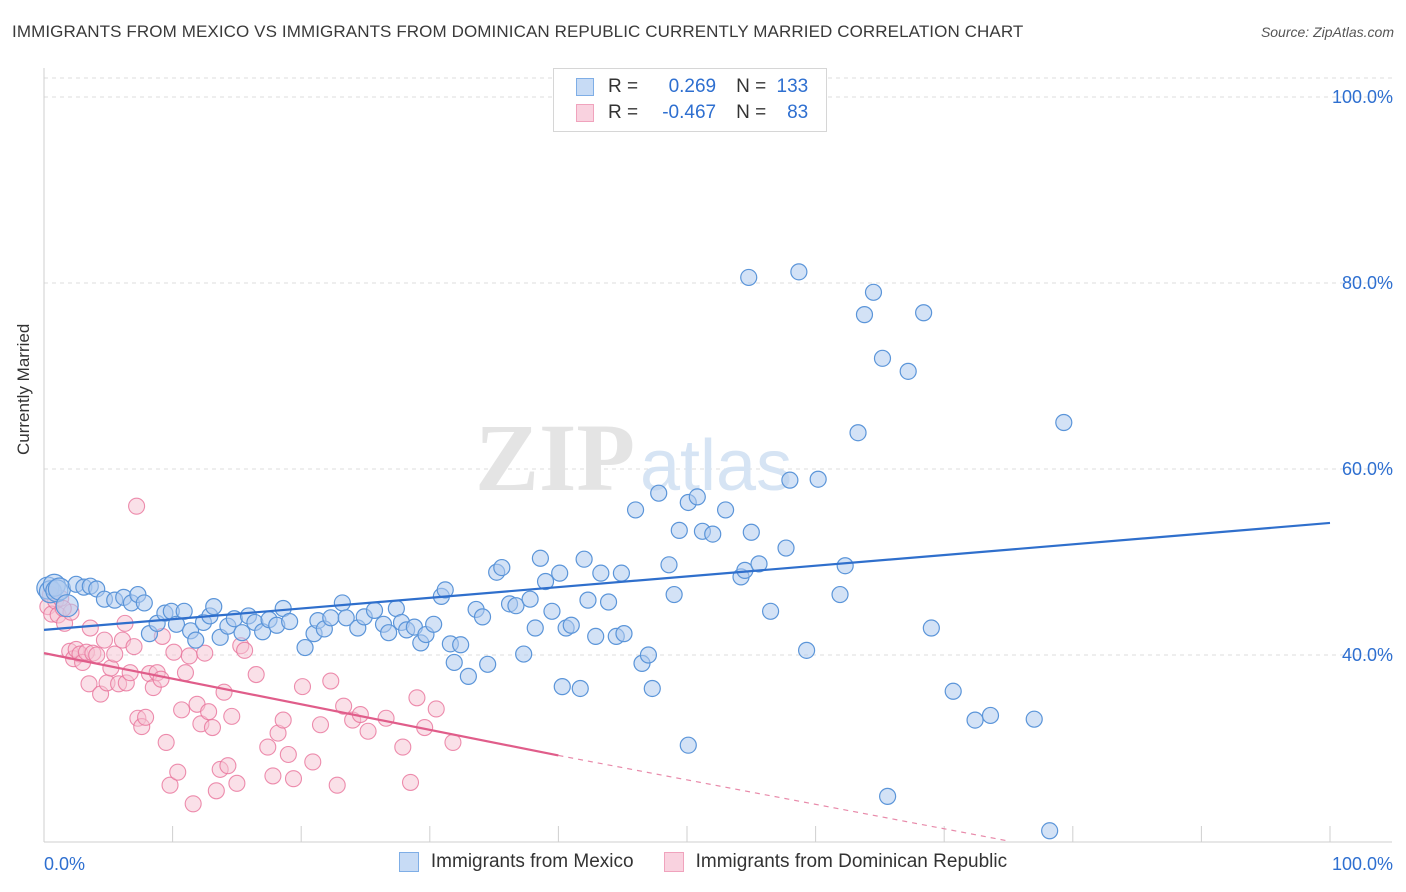 The image size is (1406, 892). What do you see at coordinates (751, 86) in the screenshot?
I see `n-label: N =` at bounding box center [751, 86].